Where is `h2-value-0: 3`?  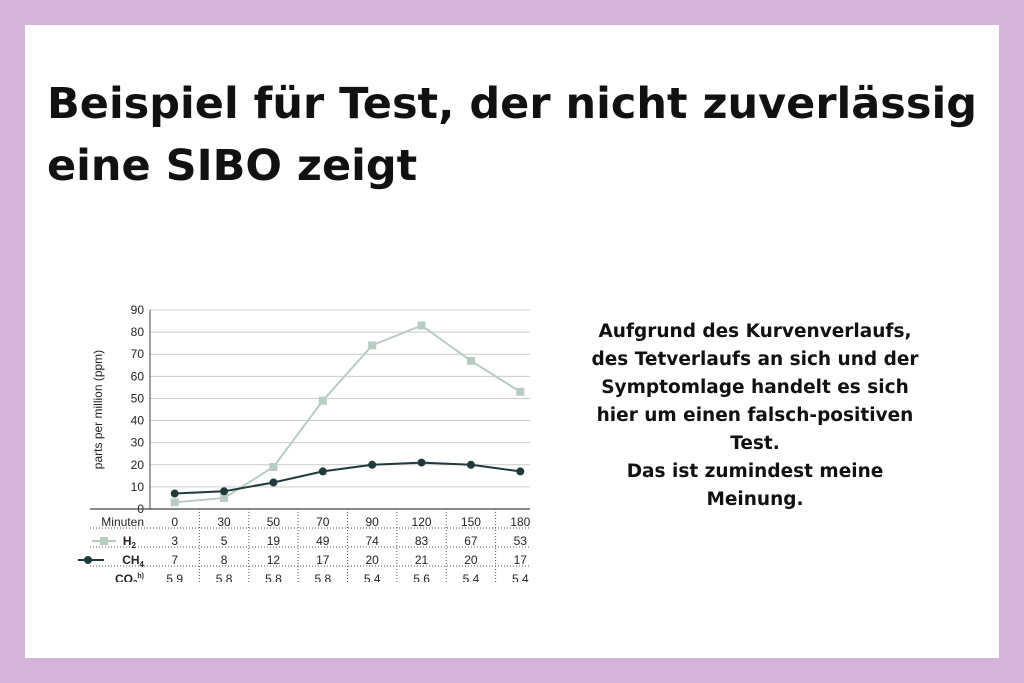 h2-value-0: 3 is located at coordinates (174, 541).